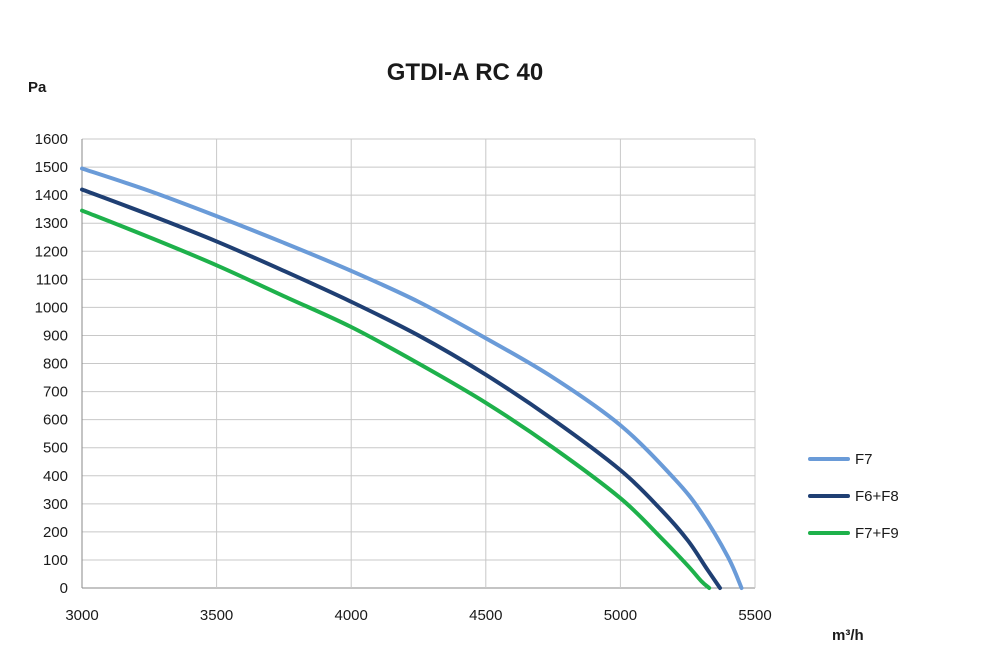 This screenshot has height=658, width=1000. Describe the element at coordinates (877, 533) in the screenshot. I see `legend-label: F7+F9` at that location.